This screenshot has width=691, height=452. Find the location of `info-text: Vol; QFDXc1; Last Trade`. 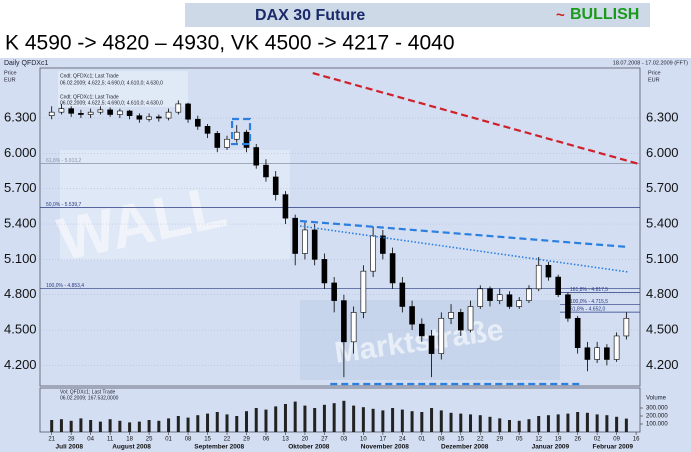

info-text: Vol; QFDXc1; Last Trade is located at coordinates (88, 392).